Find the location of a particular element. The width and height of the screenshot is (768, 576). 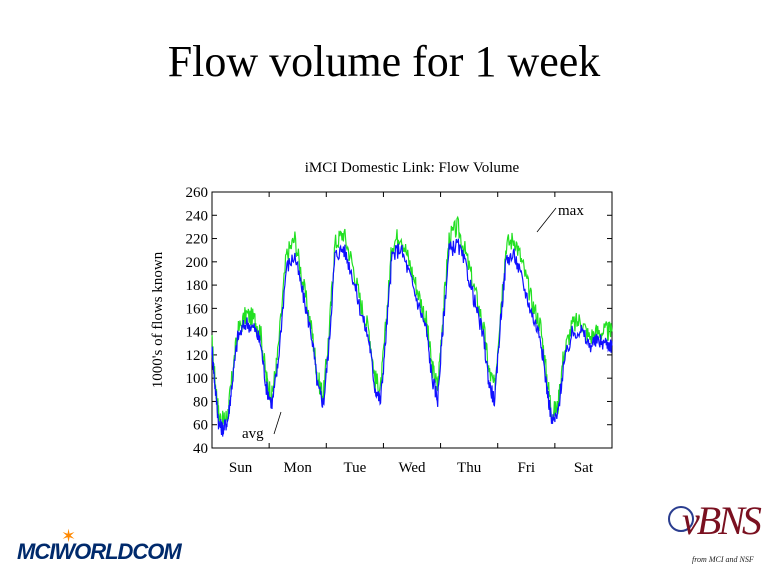

chart-title: iMCI Domestic Link: Flow Volume is located at coordinates (412, 168).